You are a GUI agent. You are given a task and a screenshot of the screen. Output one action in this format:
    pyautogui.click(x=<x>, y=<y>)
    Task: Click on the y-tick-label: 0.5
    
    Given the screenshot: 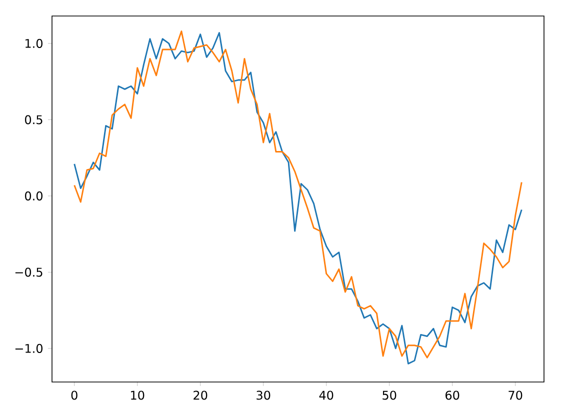 What is the action you would take?
    pyautogui.click(x=33, y=119)
    